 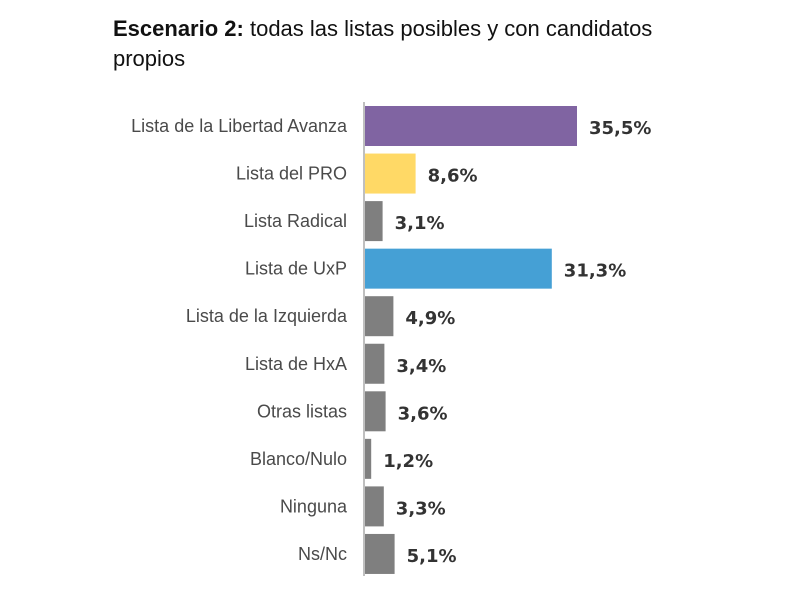 I want to click on category-label-4: Lista de la Izquierda, so click(x=267, y=316).